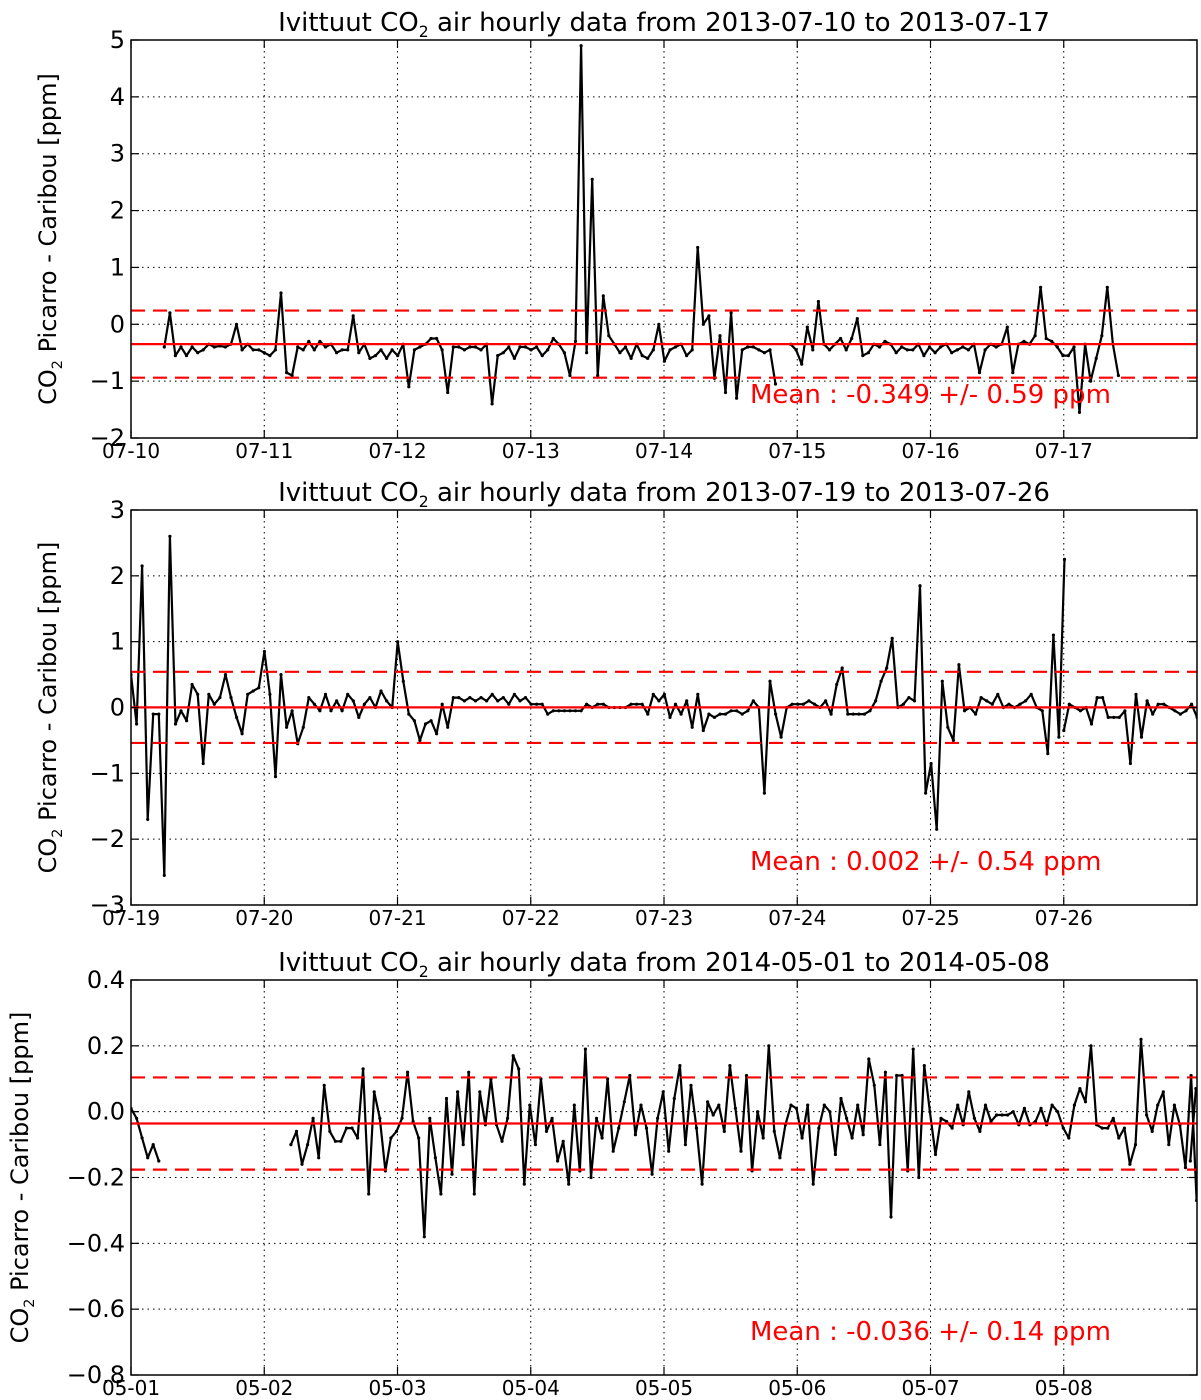 The image size is (1201, 1400). I want to click on x-tick-label: 05-06, so click(797, 1388).